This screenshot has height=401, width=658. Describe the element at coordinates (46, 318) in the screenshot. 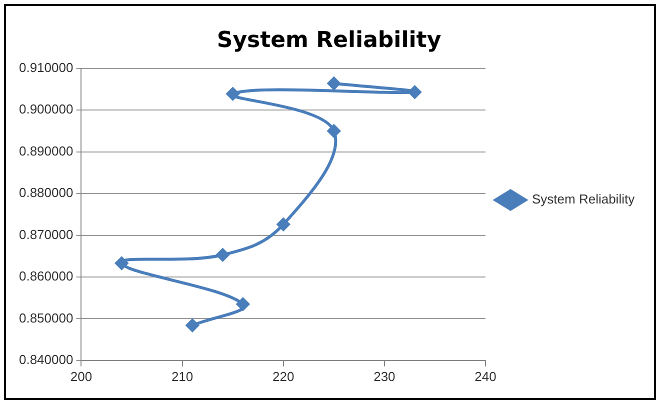

I see `y-tick-label: 0.850000` at that location.